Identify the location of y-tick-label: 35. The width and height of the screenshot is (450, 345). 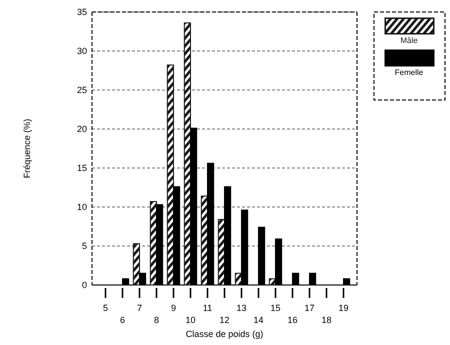
(81, 12).